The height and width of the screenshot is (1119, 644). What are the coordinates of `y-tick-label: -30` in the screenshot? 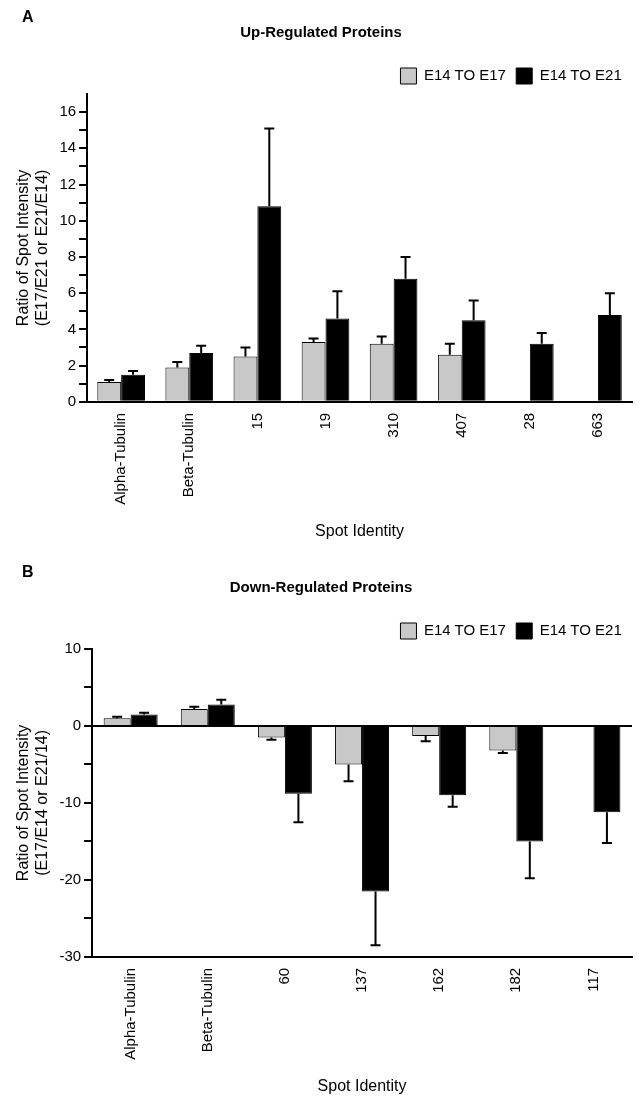 It's located at (70, 955).